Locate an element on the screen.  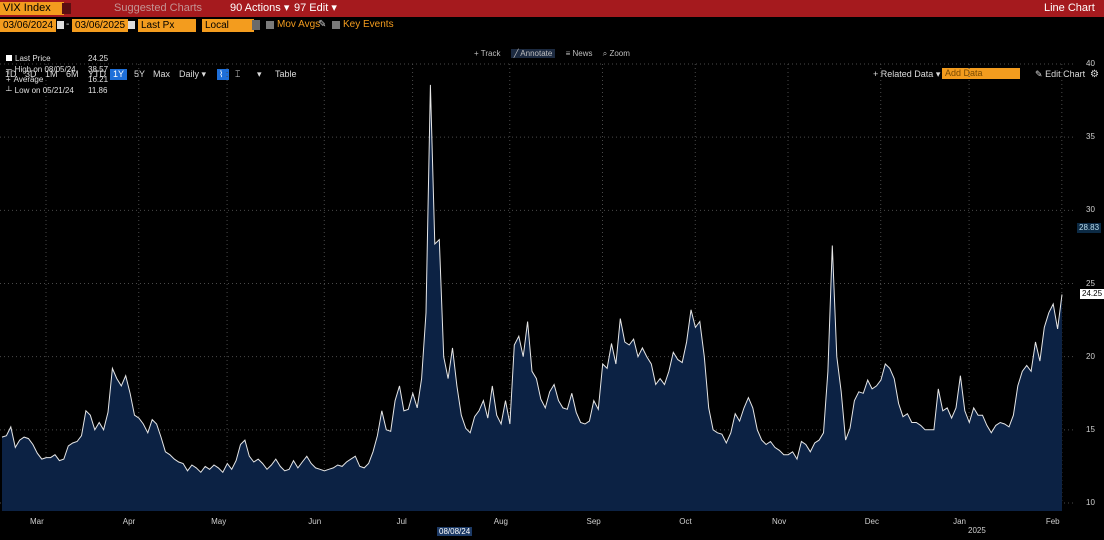
legend-high: ┬ High on 08/05/24 38.57 is located at coordinates (57, 70).